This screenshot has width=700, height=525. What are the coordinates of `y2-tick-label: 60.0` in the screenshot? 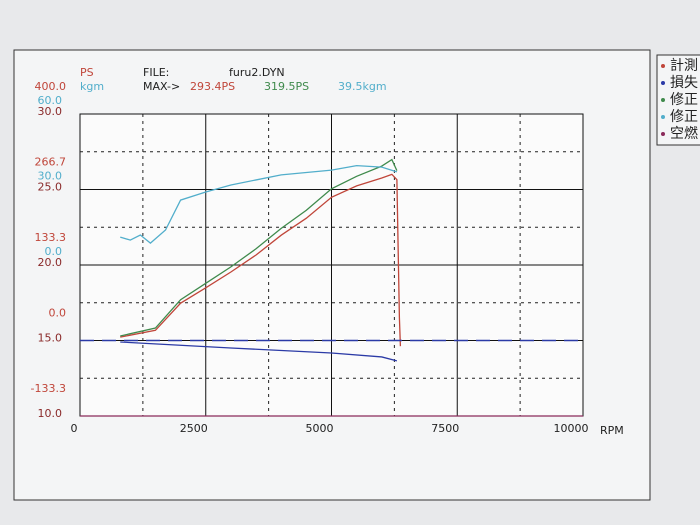 It's located at (50, 100).